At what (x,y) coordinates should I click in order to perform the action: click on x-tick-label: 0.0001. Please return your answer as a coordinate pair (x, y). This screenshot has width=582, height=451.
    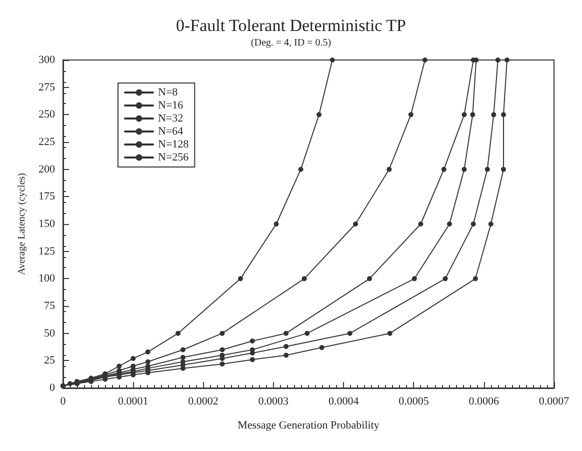
    Looking at the image, I should click on (133, 402).